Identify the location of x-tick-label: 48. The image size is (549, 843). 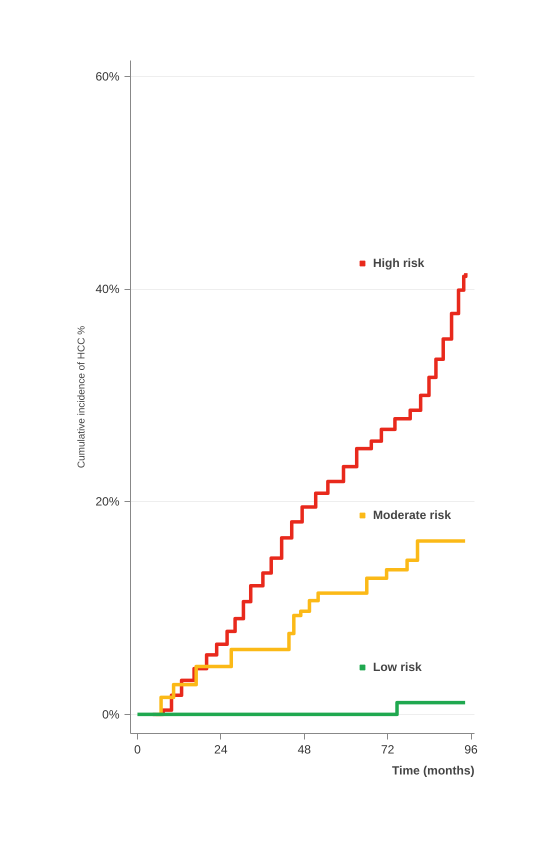
(305, 749).